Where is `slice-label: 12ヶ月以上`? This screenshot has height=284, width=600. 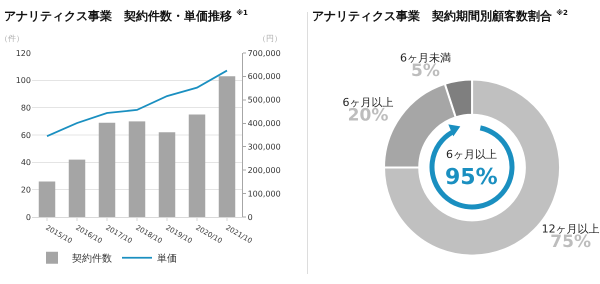
slice-label: 12ヶ月以上 is located at coordinates (571, 229).